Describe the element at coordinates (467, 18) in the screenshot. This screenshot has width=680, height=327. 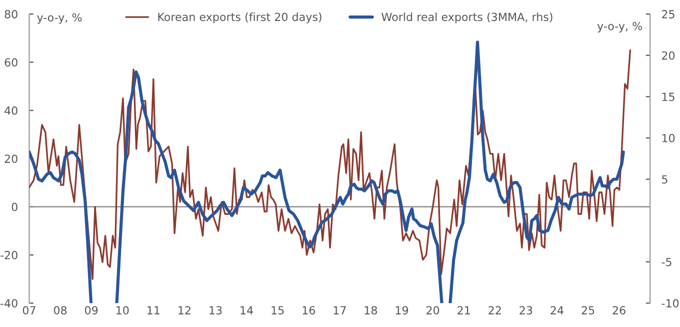
I see `legend-label: World real exports (3MMA, rhs)` at that location.